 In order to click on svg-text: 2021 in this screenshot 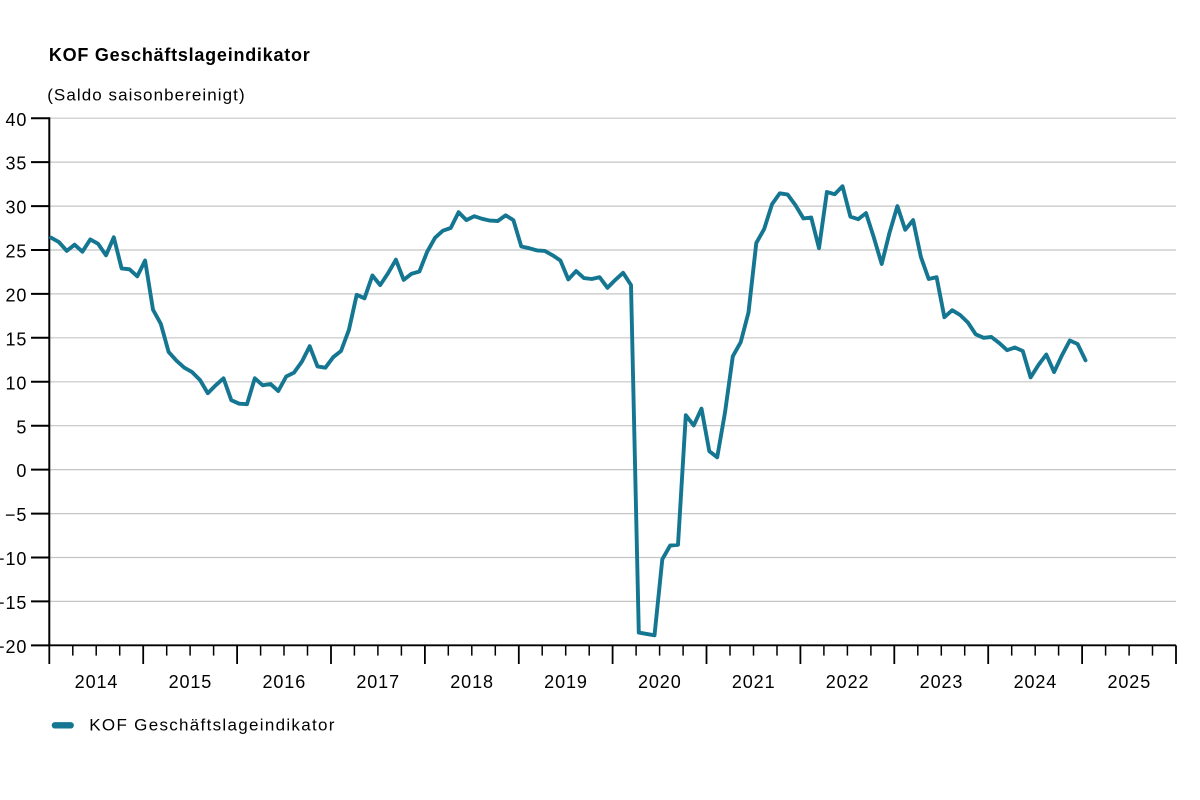, I will do `click(754, 682)`.